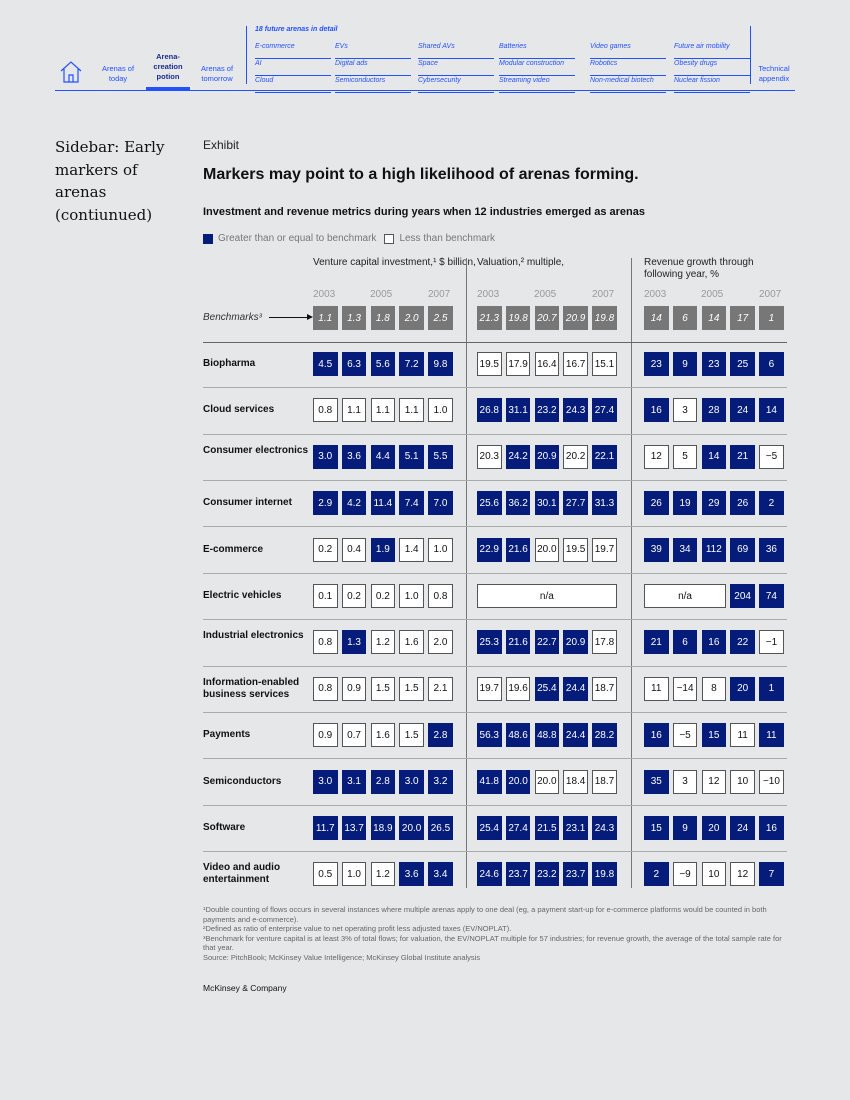  Describe the element at coordinates (297, 238) in the screenshot. I see `legend-label-filled: Greater than or equal to benchmark` at that location.